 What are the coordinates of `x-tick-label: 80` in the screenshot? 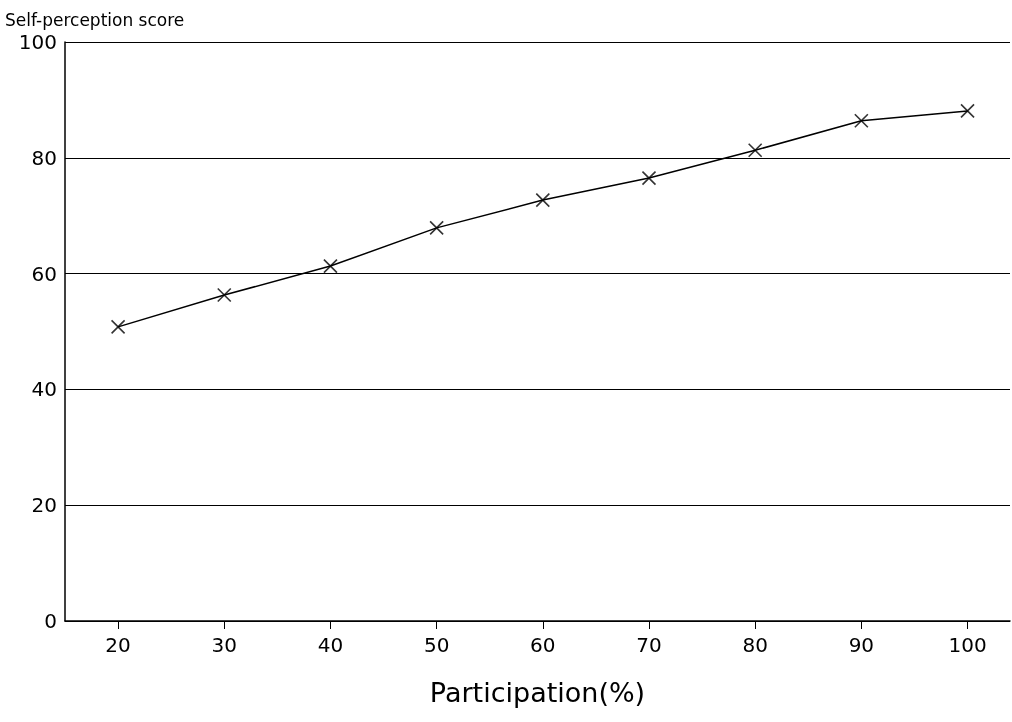 It's located at (755, 645).